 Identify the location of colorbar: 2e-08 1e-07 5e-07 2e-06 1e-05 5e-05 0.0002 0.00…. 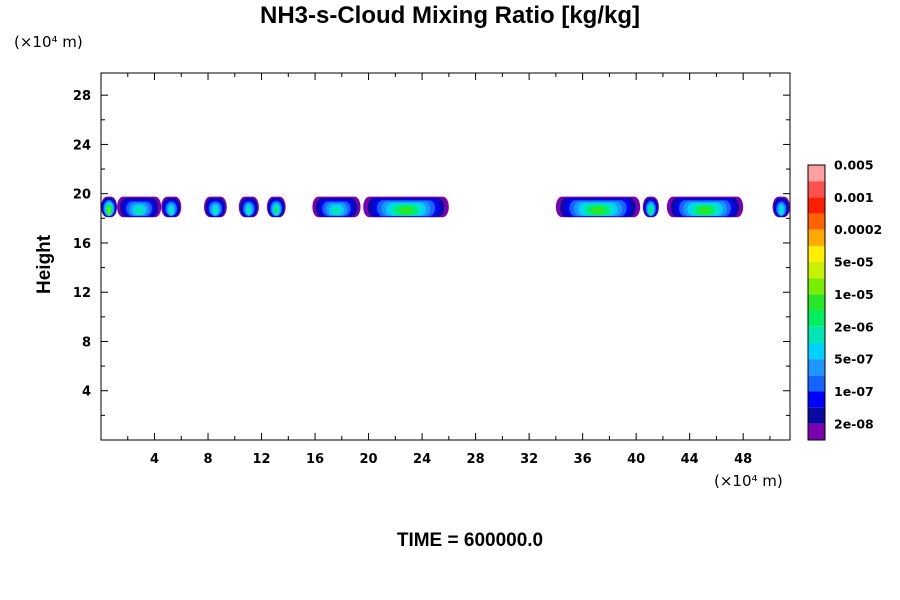
(844, 299).